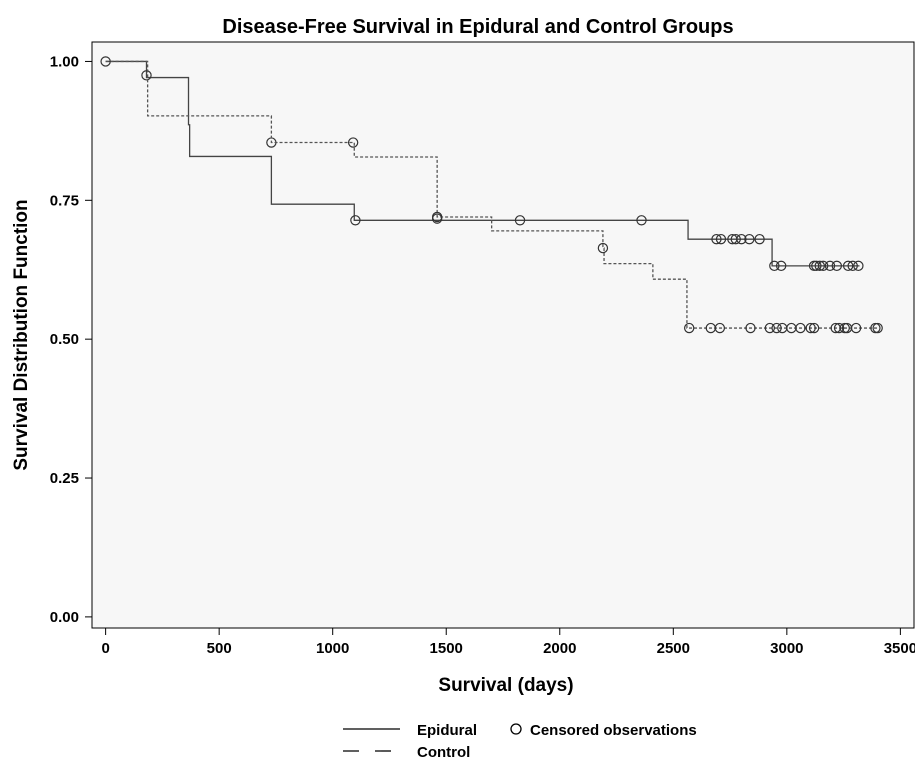 This screenshot has width=915, height=760. I want to click on legend-censored-label: Censored observations, so click(613, 730).